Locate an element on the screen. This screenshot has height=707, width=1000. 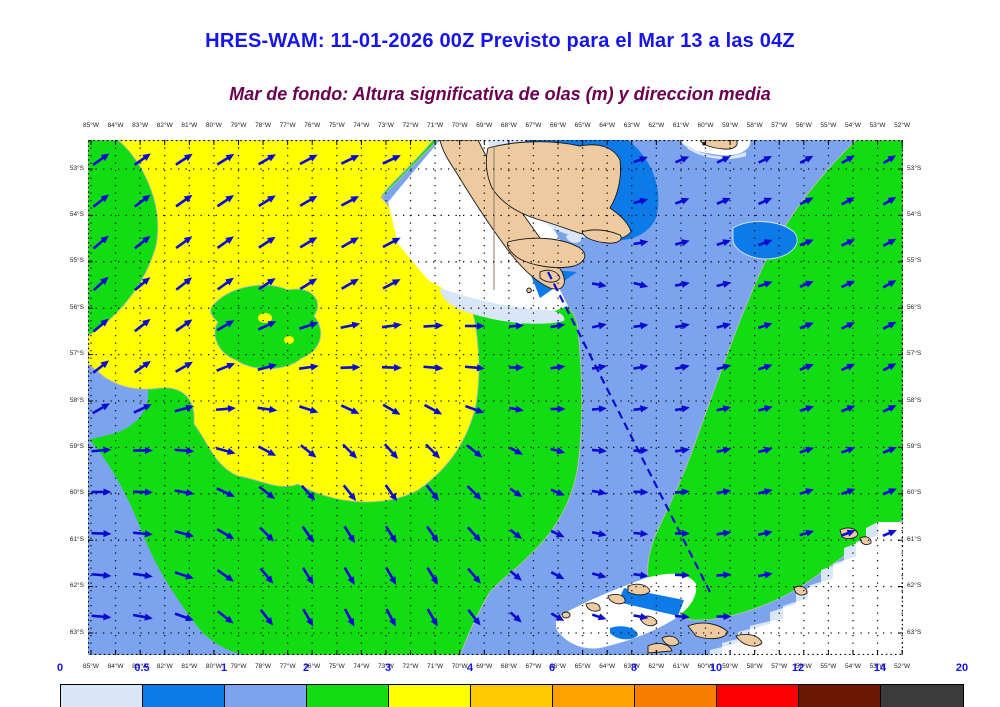
lat-label-right: 56°S is located at coordinates (914, 307).